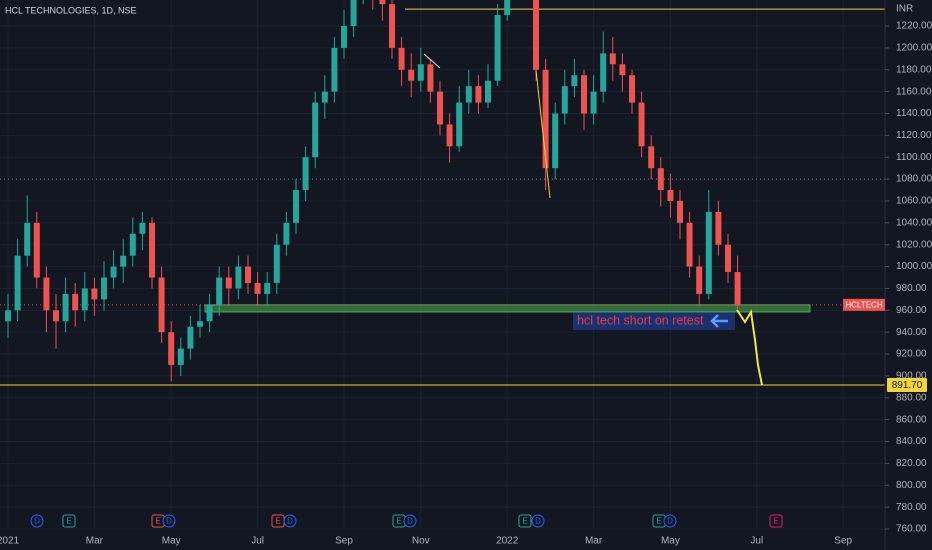  What do you see at coordinates (914, 266) in the screenshot?
I see `y-tick-label: 1000.00` at bounding box center [914, 266].